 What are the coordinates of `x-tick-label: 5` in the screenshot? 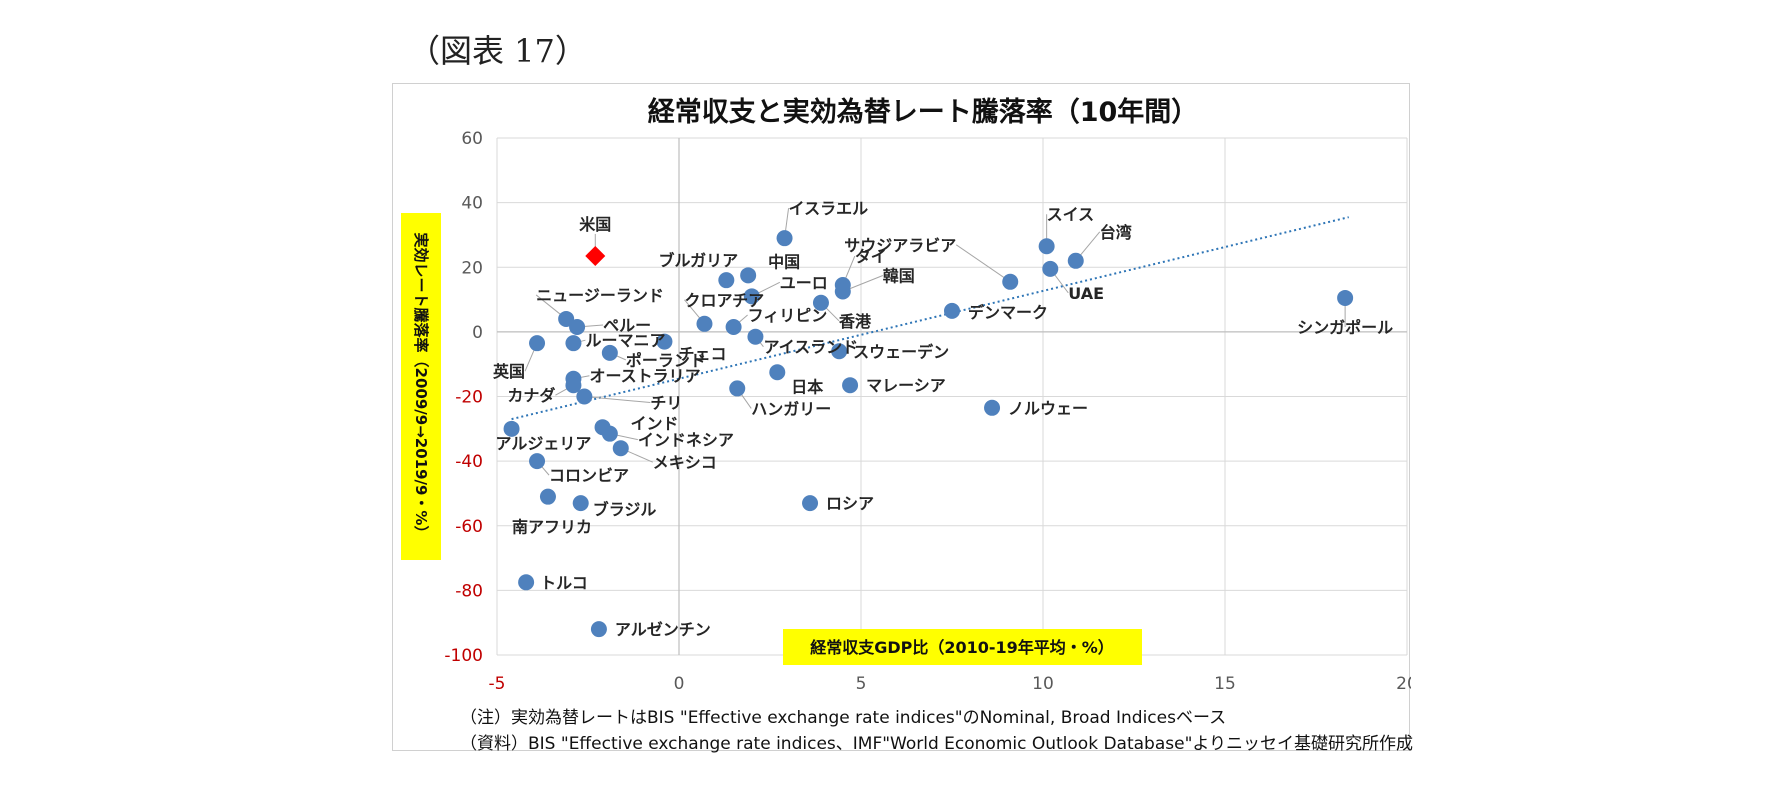 It's located at (861, 684).